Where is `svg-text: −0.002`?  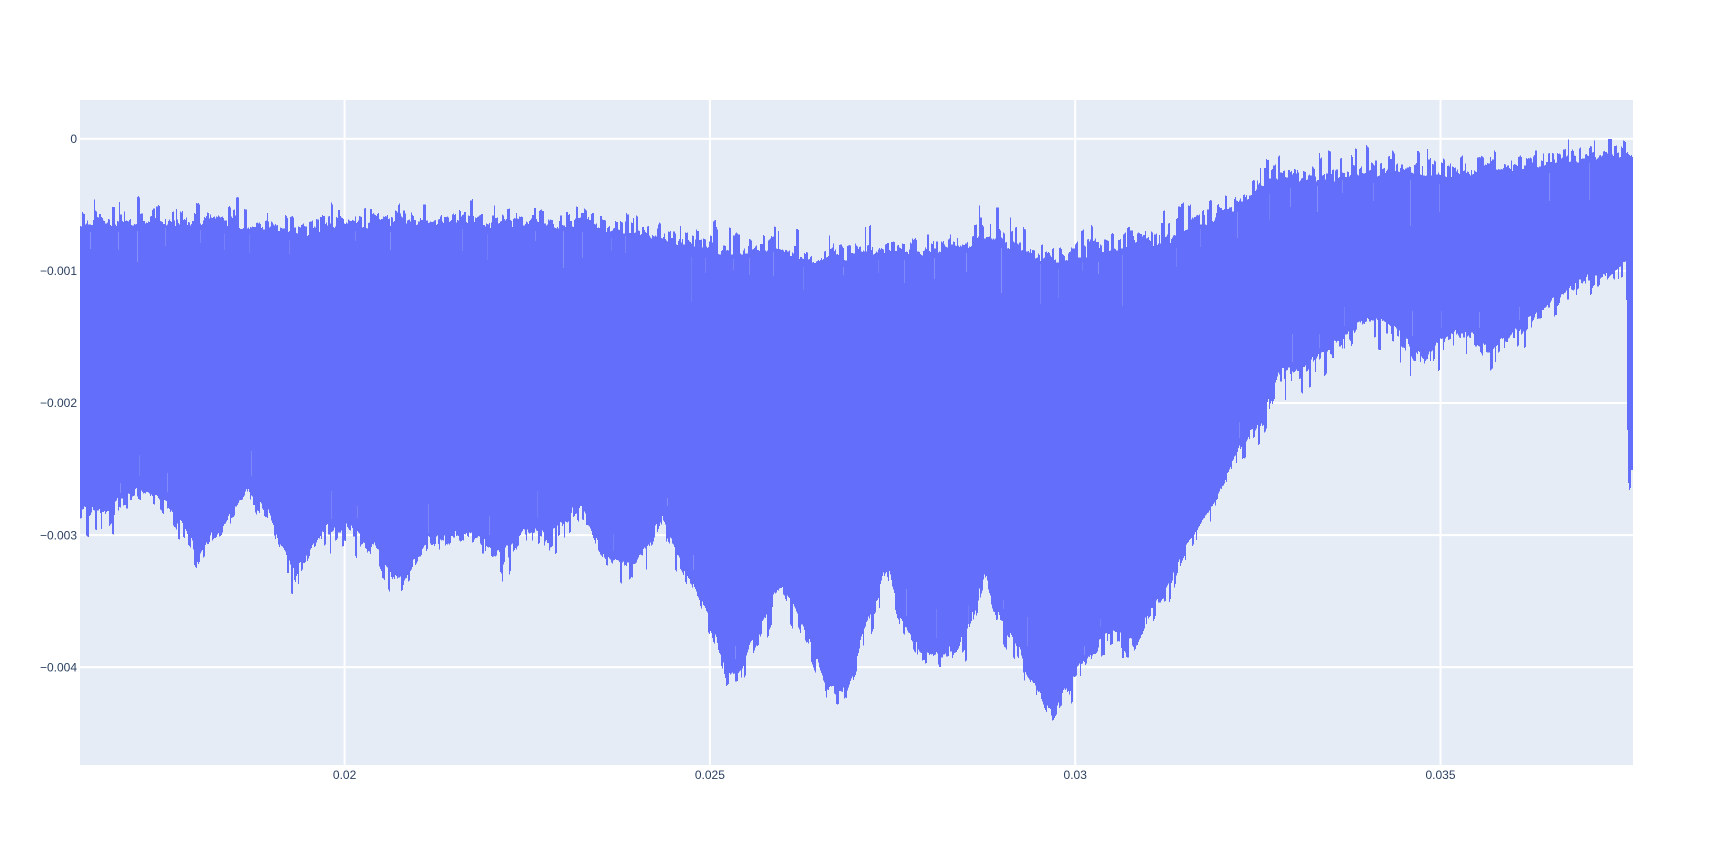 svg-text: −0.002 is located at coordinates (58, 403).